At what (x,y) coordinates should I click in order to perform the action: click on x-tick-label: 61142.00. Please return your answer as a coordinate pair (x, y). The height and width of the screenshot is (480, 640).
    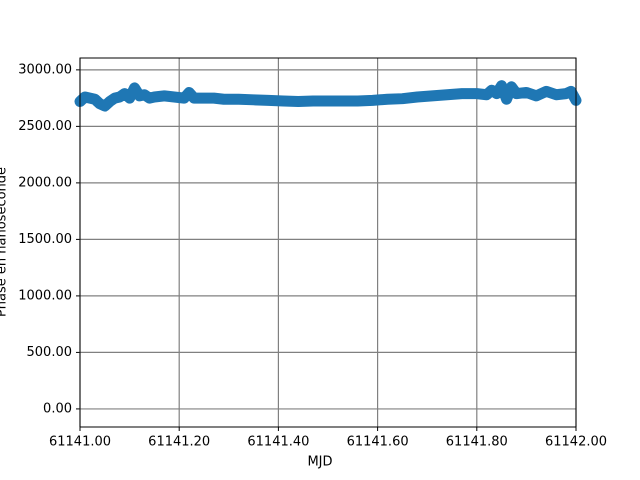
    Looking at the image, I should click on (576, 442).